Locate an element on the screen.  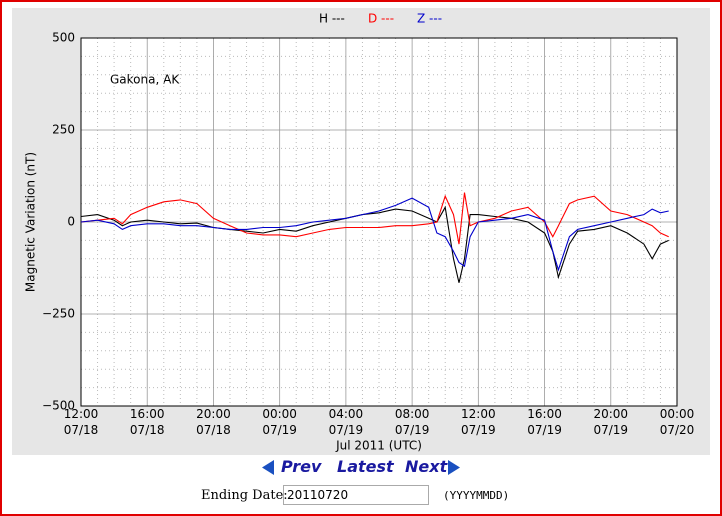
y-tick-label: −250 is located at coordinates (58, 314).